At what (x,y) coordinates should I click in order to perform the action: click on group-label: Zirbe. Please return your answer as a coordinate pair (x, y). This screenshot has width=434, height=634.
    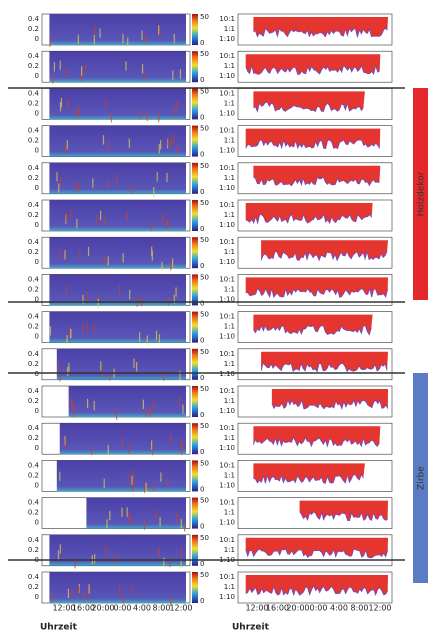
    Looking at the image, I should click on (422, 478).